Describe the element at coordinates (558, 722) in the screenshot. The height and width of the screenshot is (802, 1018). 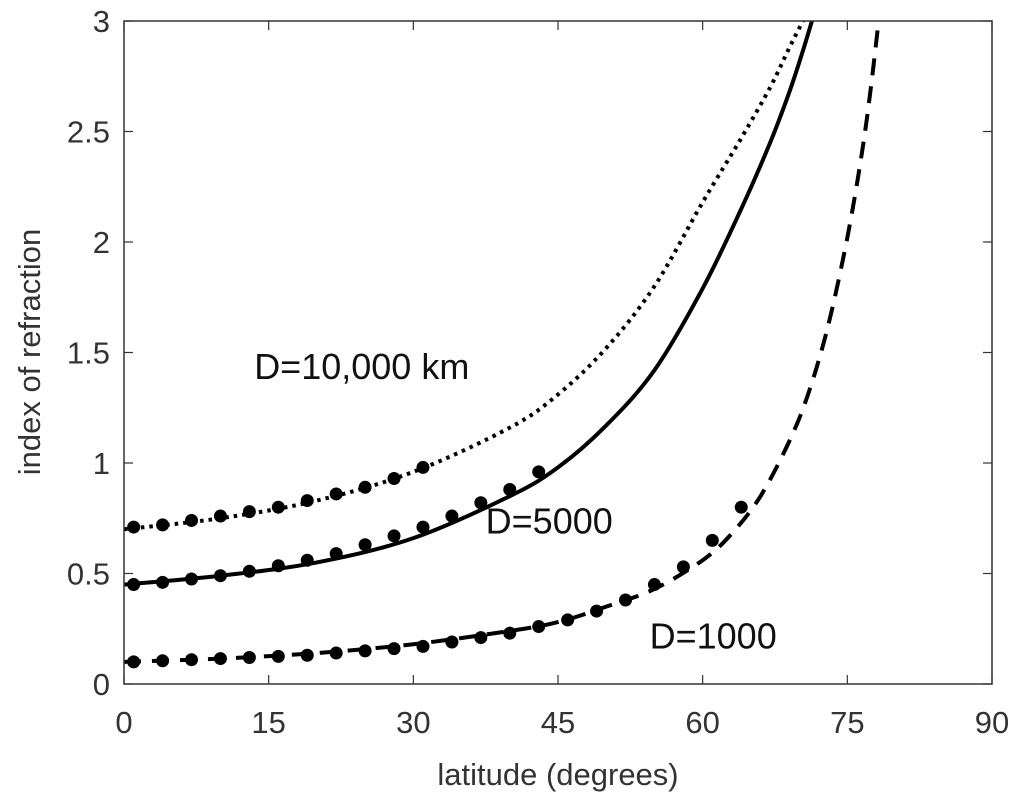
I see `x-tick-label-3: 45` at that location.